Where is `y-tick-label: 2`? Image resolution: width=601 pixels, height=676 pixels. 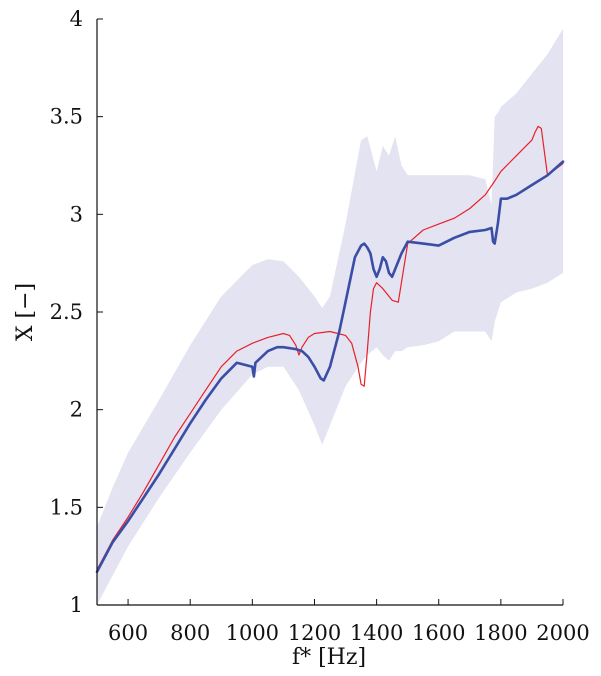 y-tick-label: 2 is located at coordinates (76, 410).